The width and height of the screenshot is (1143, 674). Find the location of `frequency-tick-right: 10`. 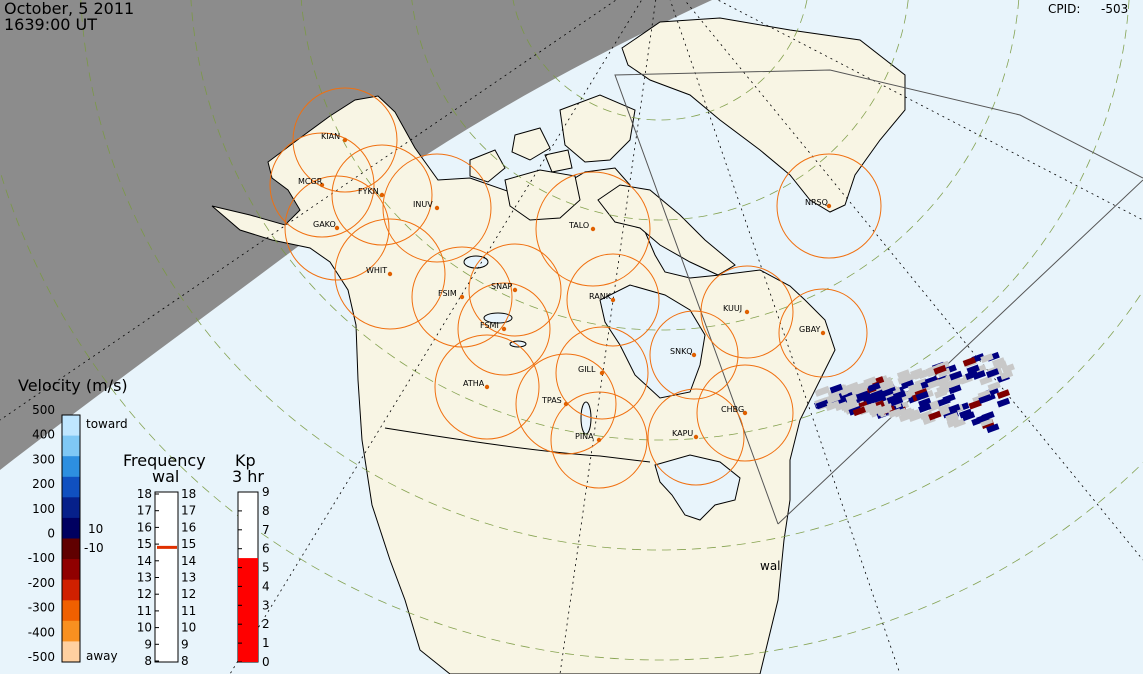

frequency-tick-right: 10 is located at coordinates (188, 628).